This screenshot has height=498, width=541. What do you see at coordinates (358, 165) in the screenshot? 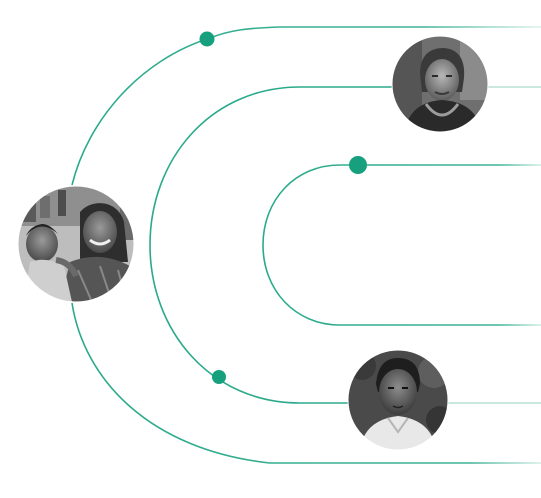
I see `inner-arc-marker` at bounding box center [358, 165].